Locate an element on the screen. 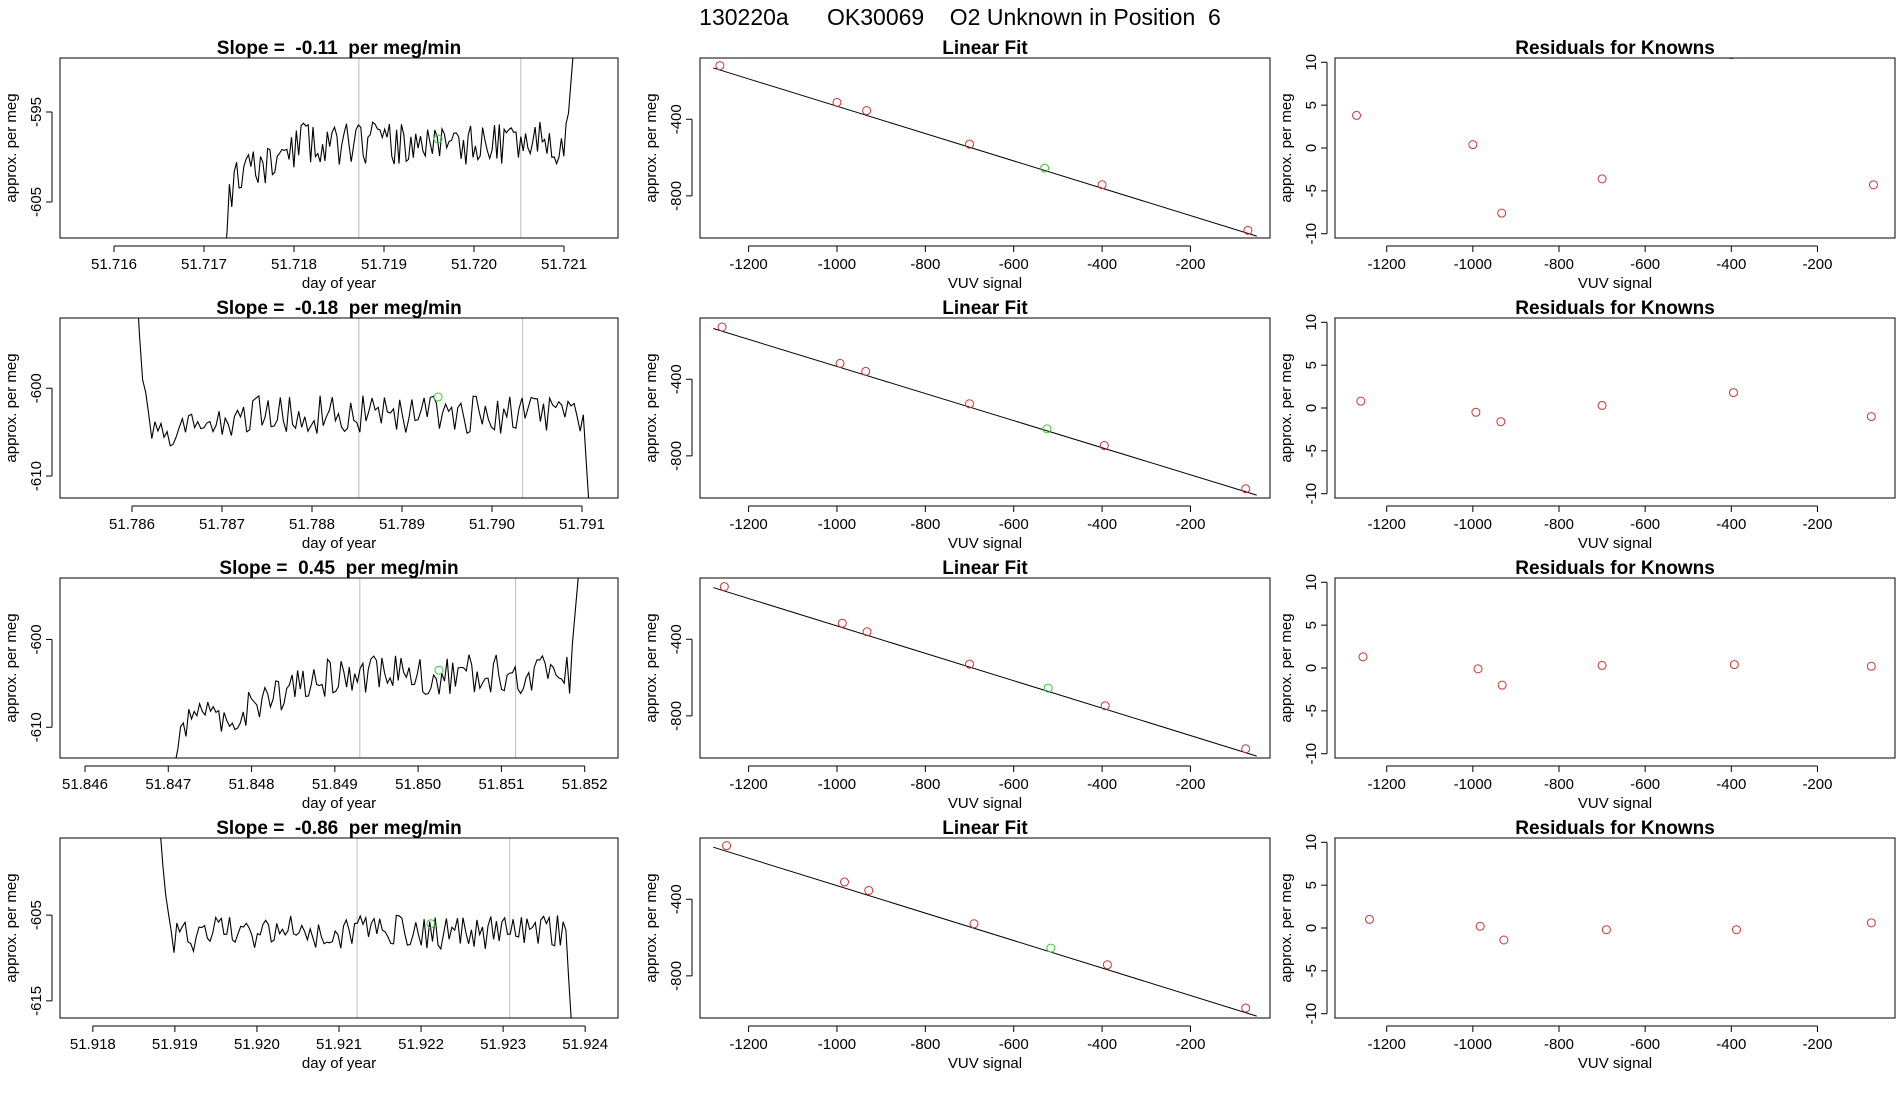  series-line is located at coordinates (399, 148).